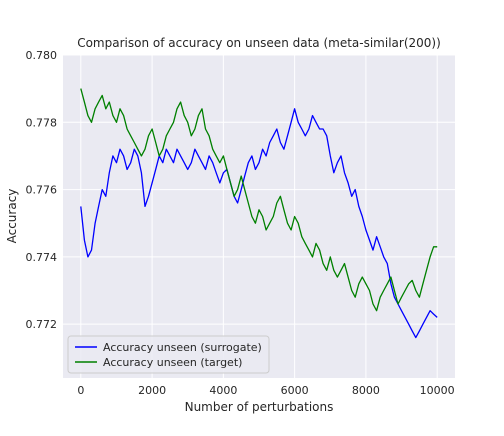 The image size is (504, 436). What do you see at coordinates (295, 390) in the screenshot?
I see `x-tick-label: 6000` at bounding box center [295, 390].